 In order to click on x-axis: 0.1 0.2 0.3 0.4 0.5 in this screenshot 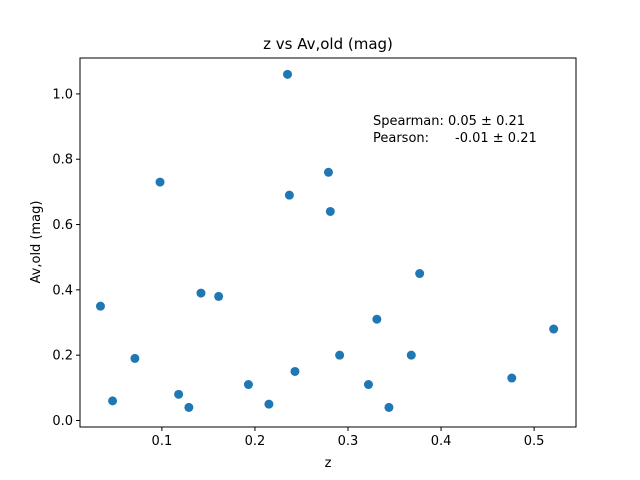, I will do `click(348, 438)`.